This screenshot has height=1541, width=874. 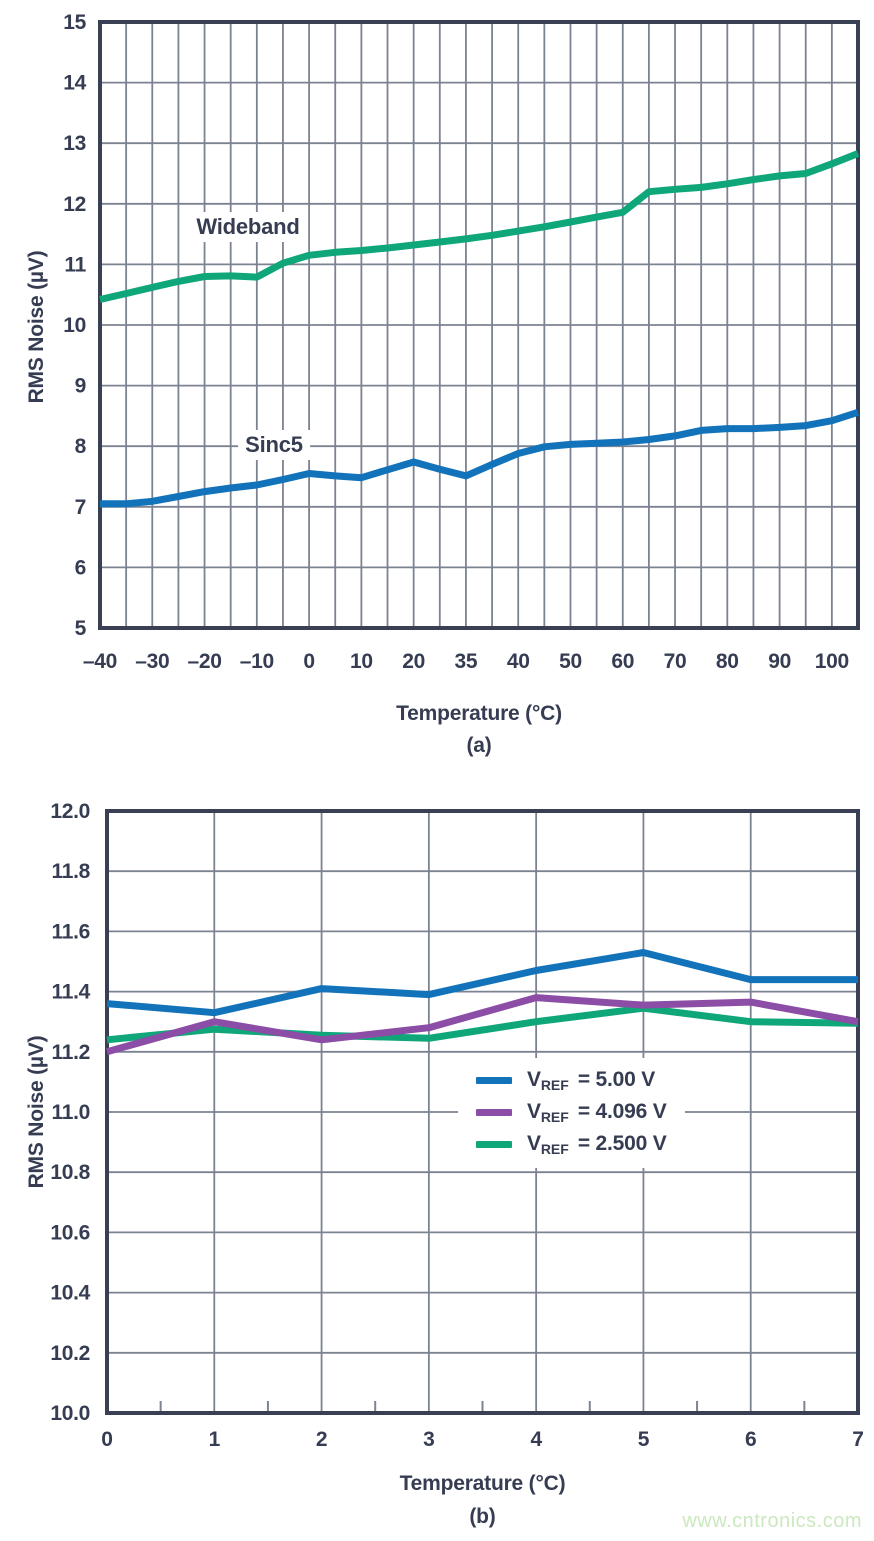 I want to click on y-tick-label: 11.2, so click(x=70, y=1052).